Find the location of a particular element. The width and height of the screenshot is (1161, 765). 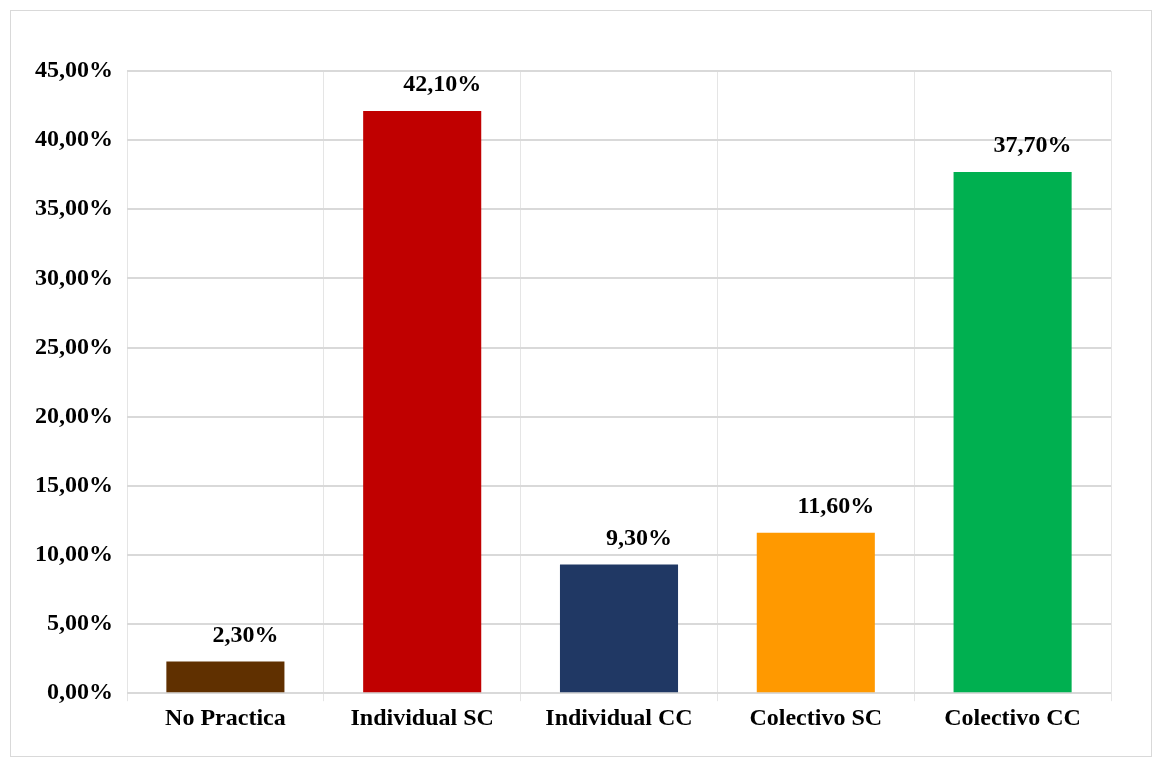

data-label: 11,60% is located at coordinates (836, 505).